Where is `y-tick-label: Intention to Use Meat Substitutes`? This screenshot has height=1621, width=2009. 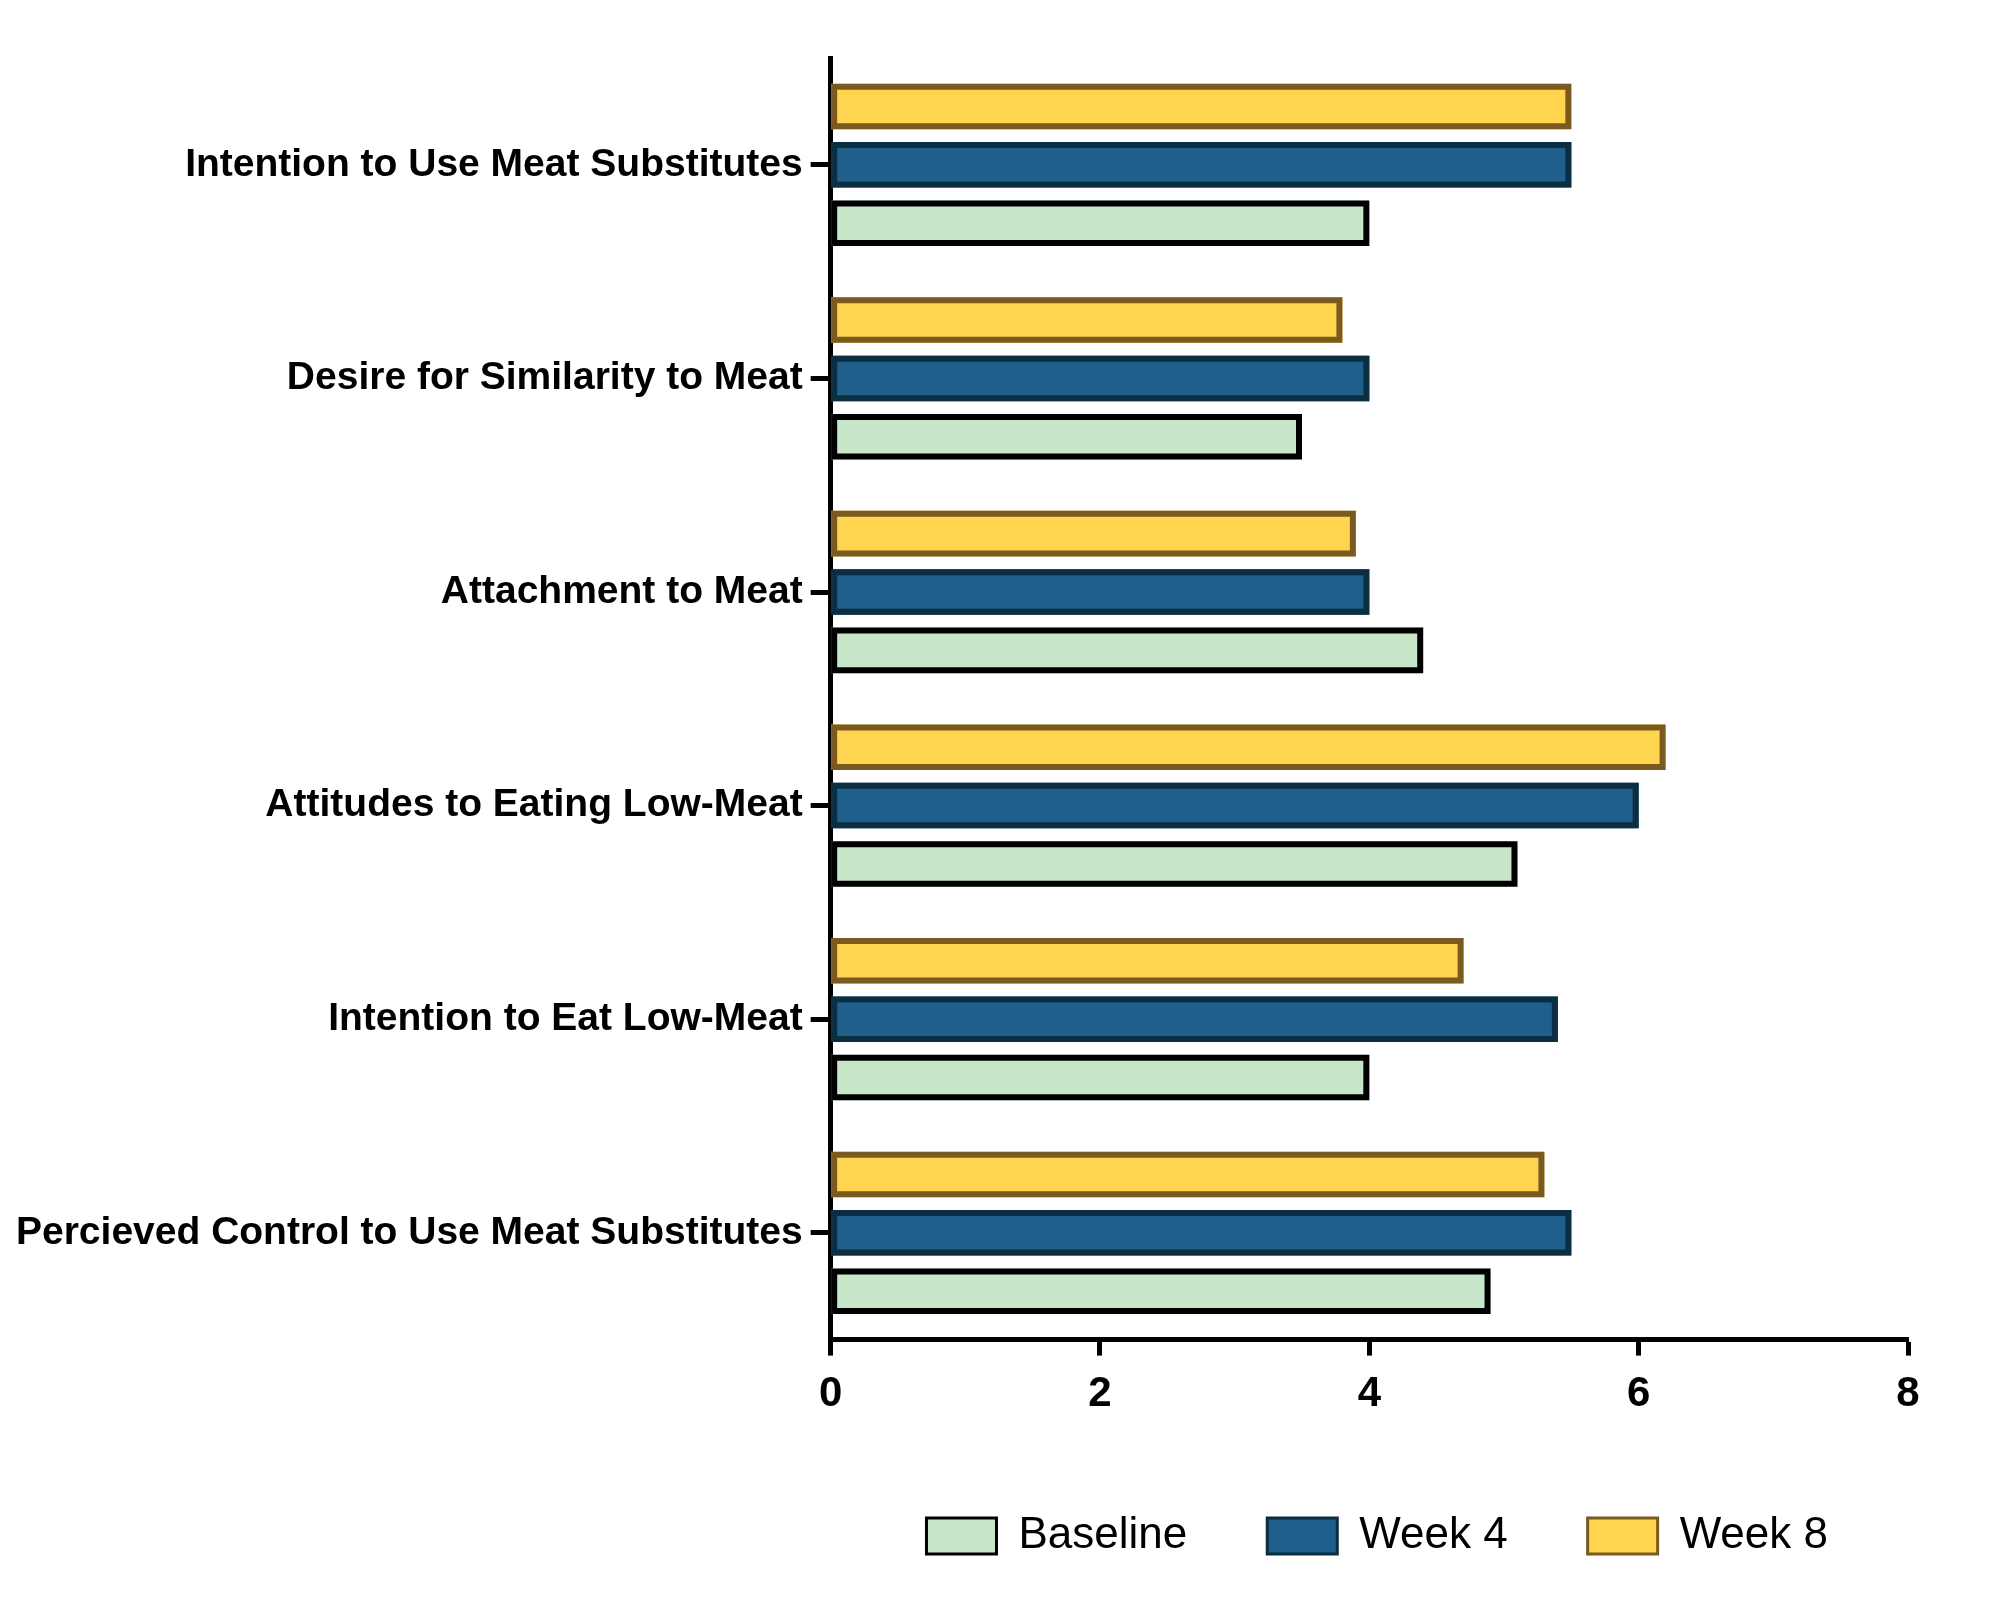
y-tick-label: Intention to Use Meat Substitutes is located at coordinates (494, 162).